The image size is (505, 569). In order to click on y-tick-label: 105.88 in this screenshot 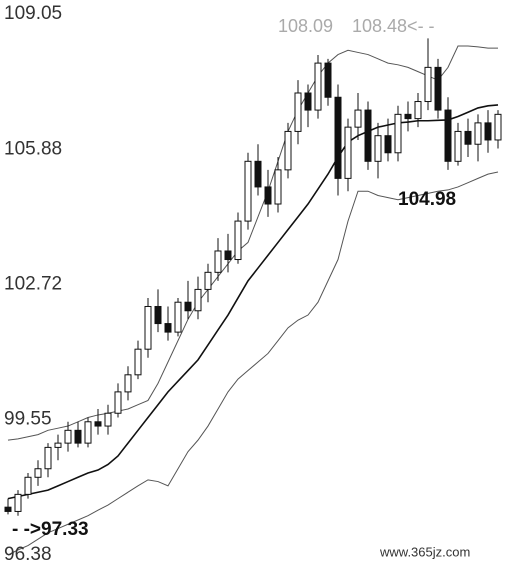, I will do `click(33, 148)`.